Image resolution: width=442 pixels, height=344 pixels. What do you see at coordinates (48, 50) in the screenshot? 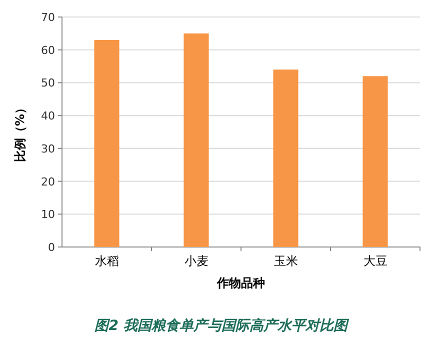
I see `y-tick-label: 60` at bounding box center [48, 50].